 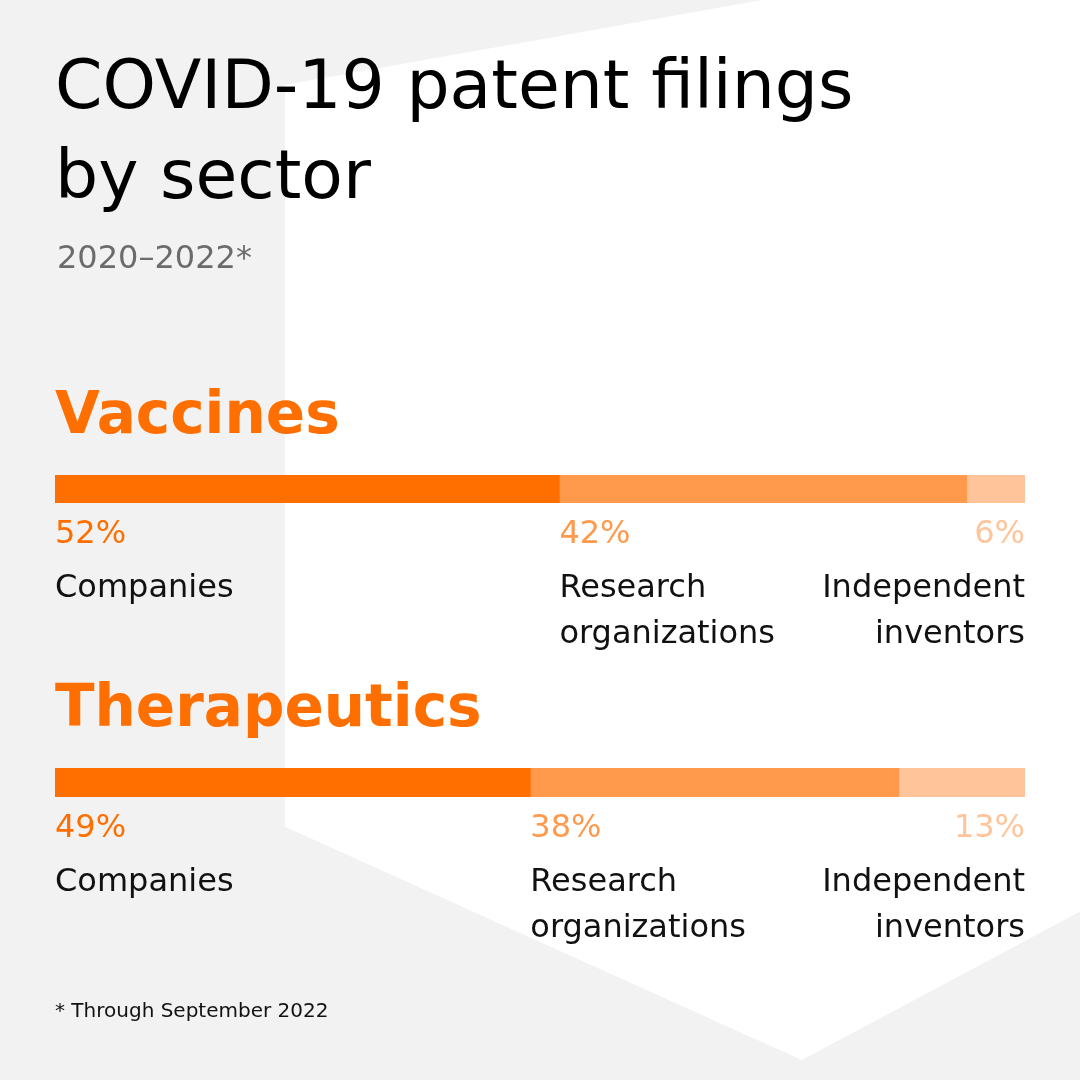 I want to click on chart-title: Therapeutics, so click(x=268, y=706).